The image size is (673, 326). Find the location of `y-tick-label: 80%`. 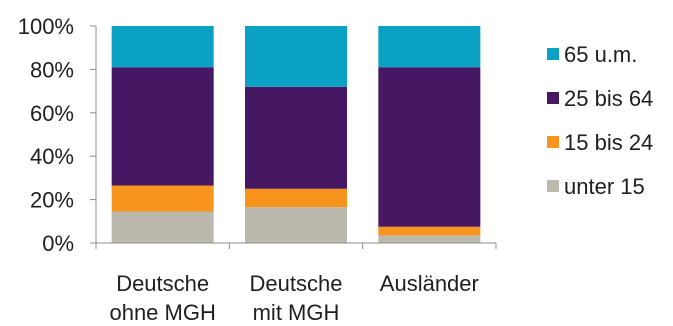

y-tick-label: 80% is located at coordinates (52, 69).